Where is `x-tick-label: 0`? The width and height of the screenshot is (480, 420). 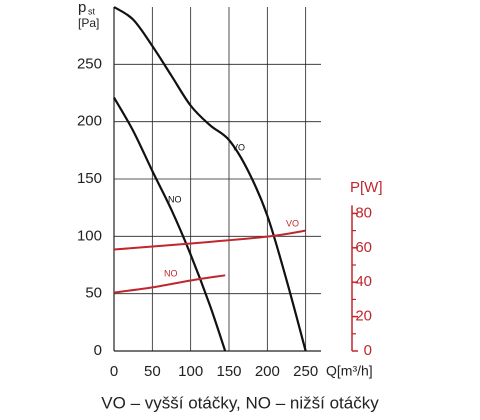
x-tick-label: 0 is located at coordinates (114, 371).